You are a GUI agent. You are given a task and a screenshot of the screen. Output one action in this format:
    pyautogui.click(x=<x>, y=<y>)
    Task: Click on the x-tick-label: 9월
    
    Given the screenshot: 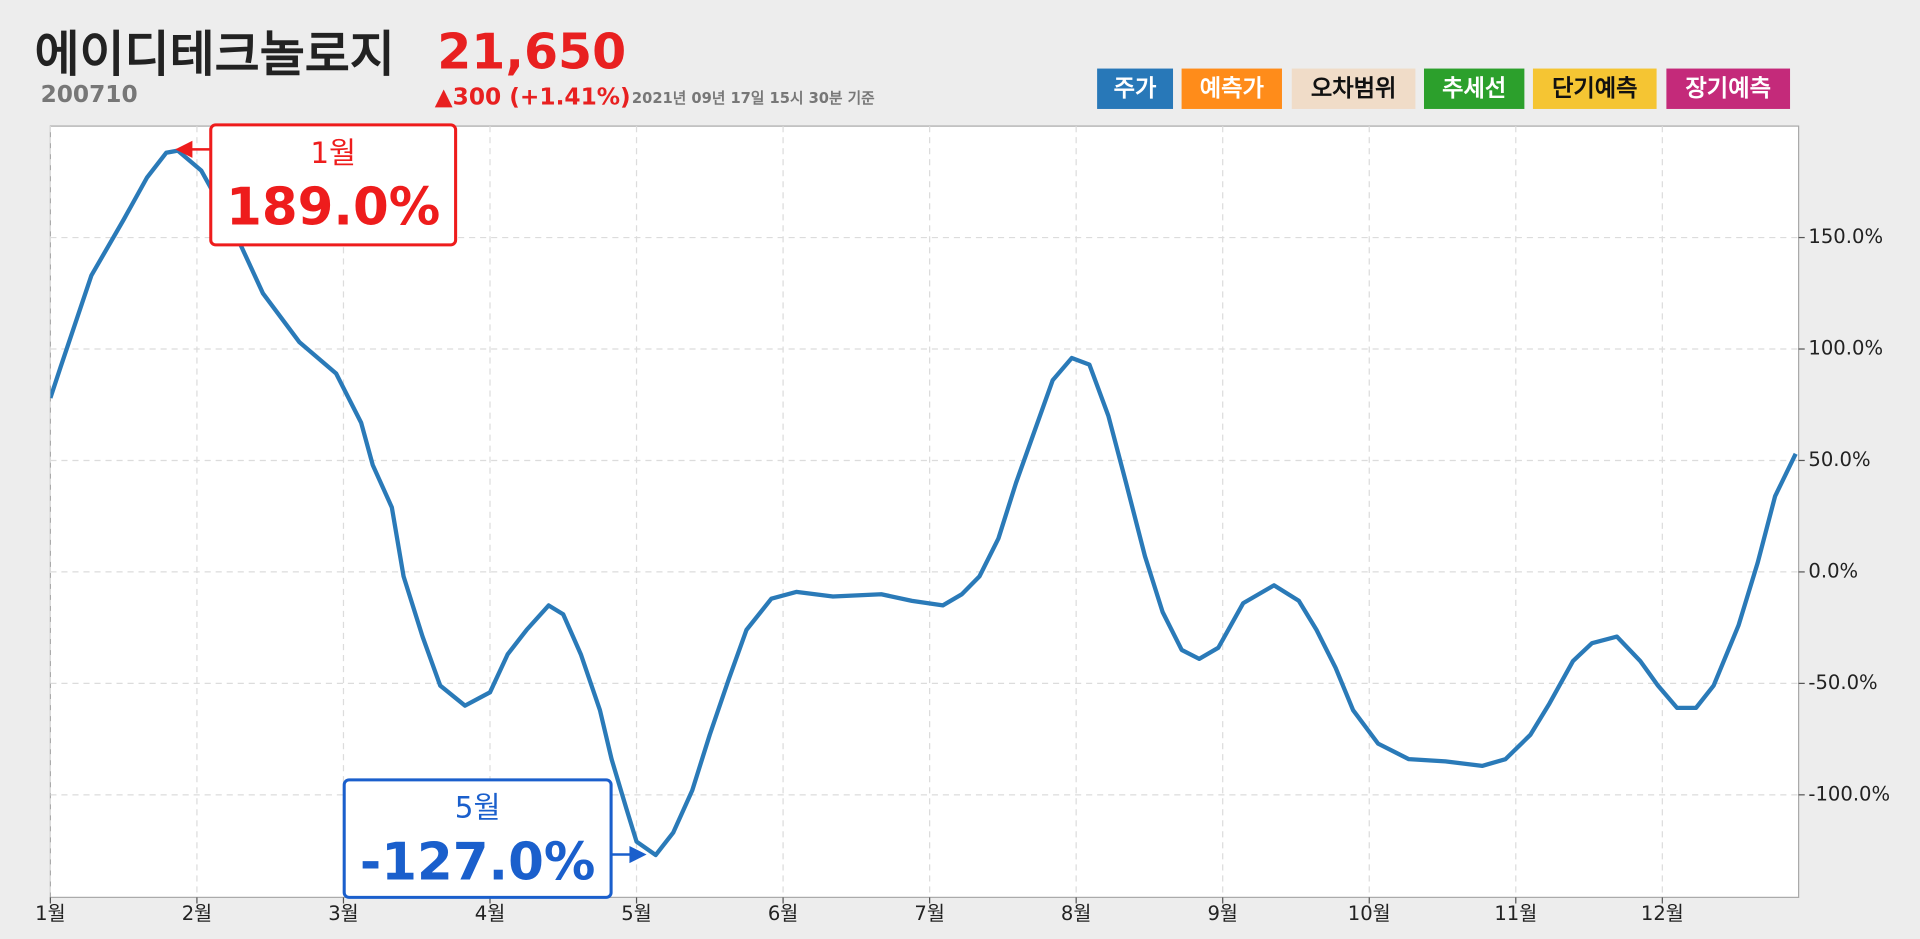 What is the action you would take?
    pyautogui.click(x=1222, y=913)
    